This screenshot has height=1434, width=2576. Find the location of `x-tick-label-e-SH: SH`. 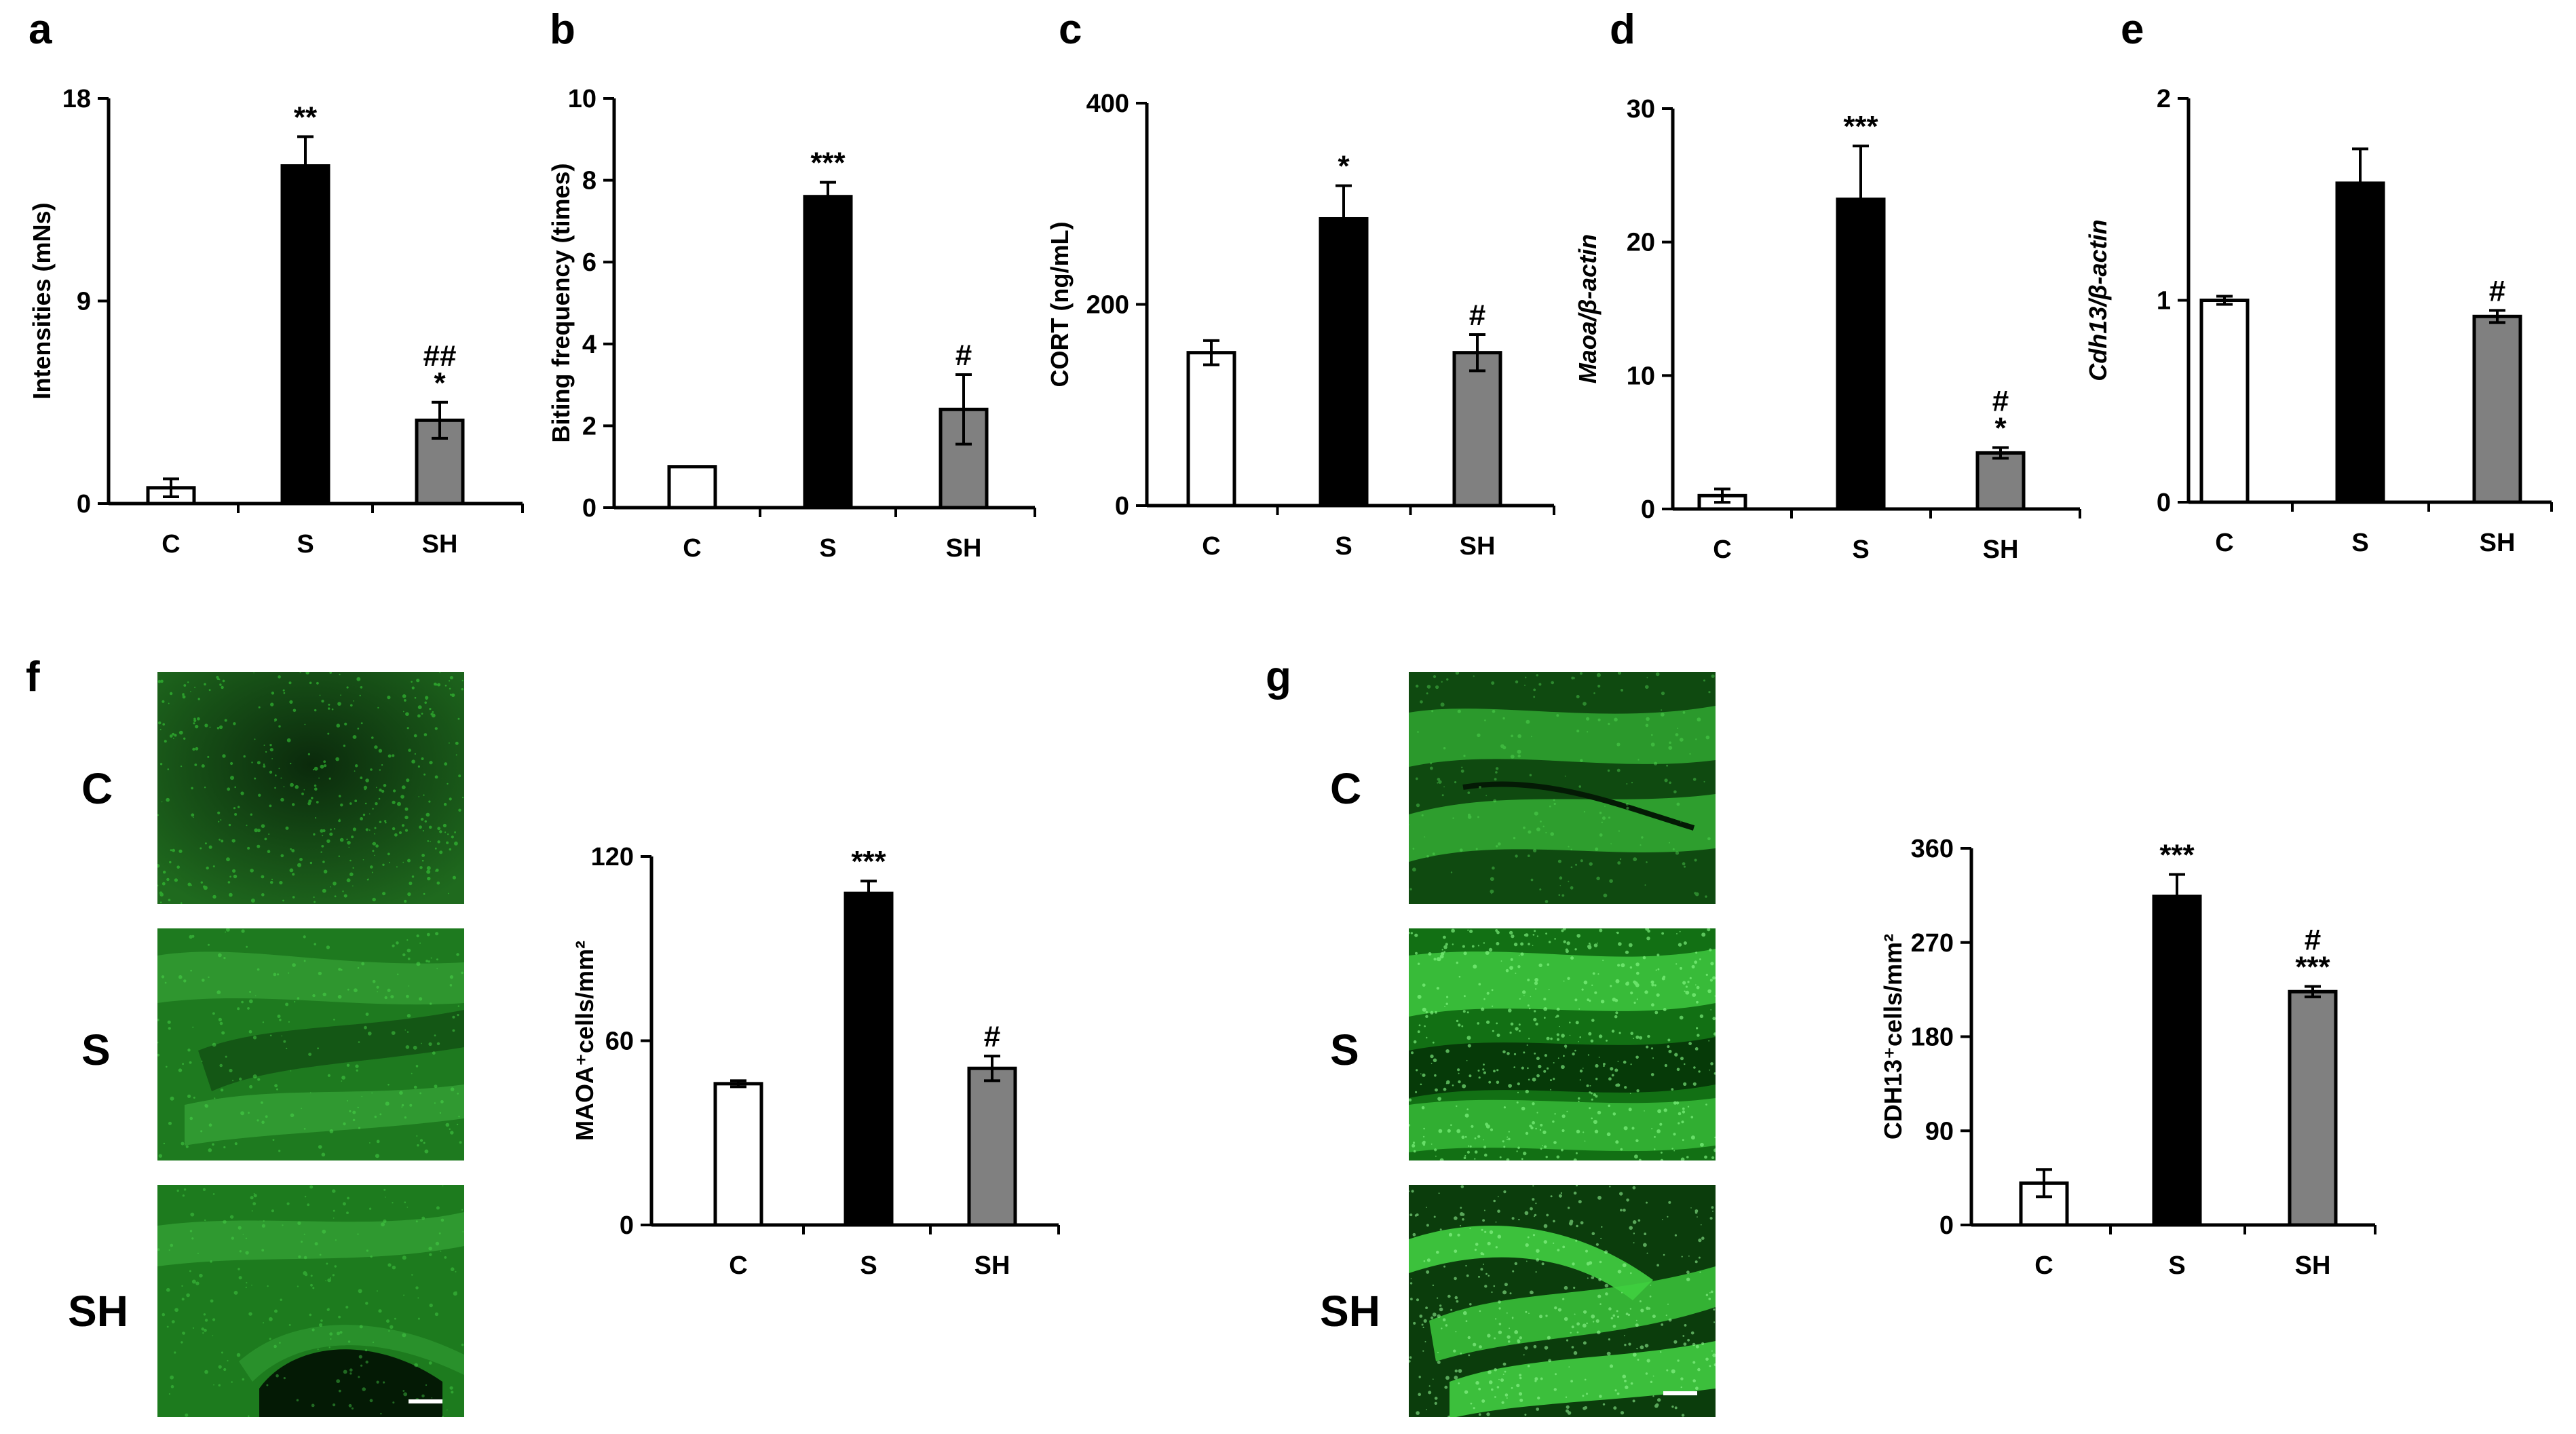

x-tick-label-e-SH: SH is located at coordinates (2498, 543).